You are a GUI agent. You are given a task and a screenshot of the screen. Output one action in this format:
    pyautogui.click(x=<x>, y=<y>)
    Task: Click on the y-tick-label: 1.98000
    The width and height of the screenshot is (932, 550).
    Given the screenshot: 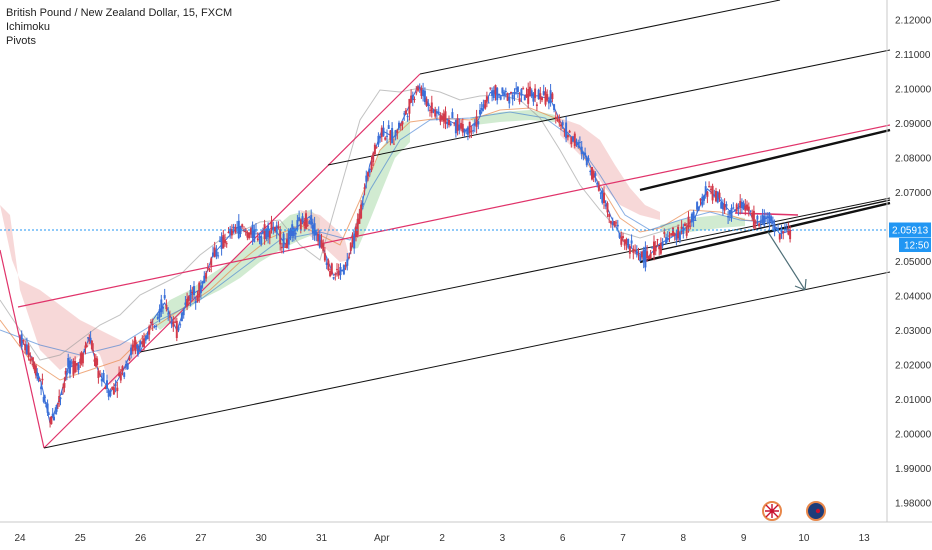 What is the action you would take?
    pyautogui.click(x=913, y=504)
    